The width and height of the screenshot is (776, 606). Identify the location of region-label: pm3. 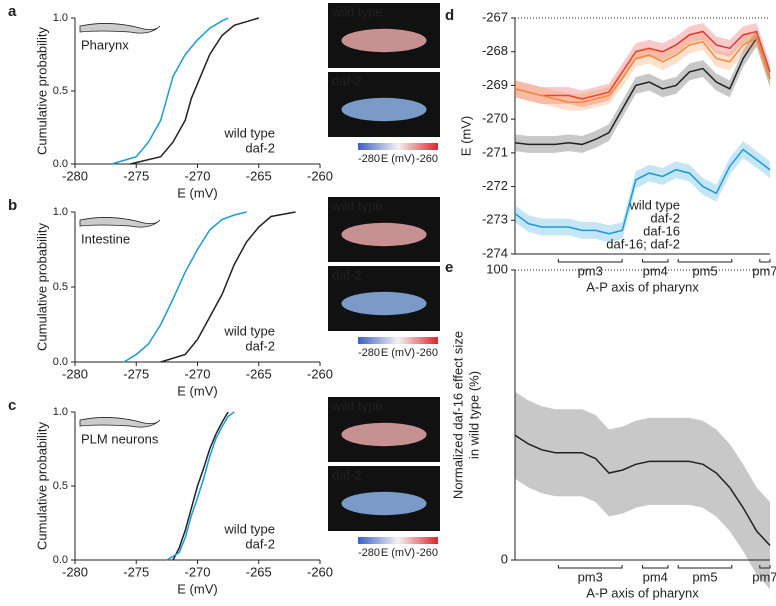
(590, 270).